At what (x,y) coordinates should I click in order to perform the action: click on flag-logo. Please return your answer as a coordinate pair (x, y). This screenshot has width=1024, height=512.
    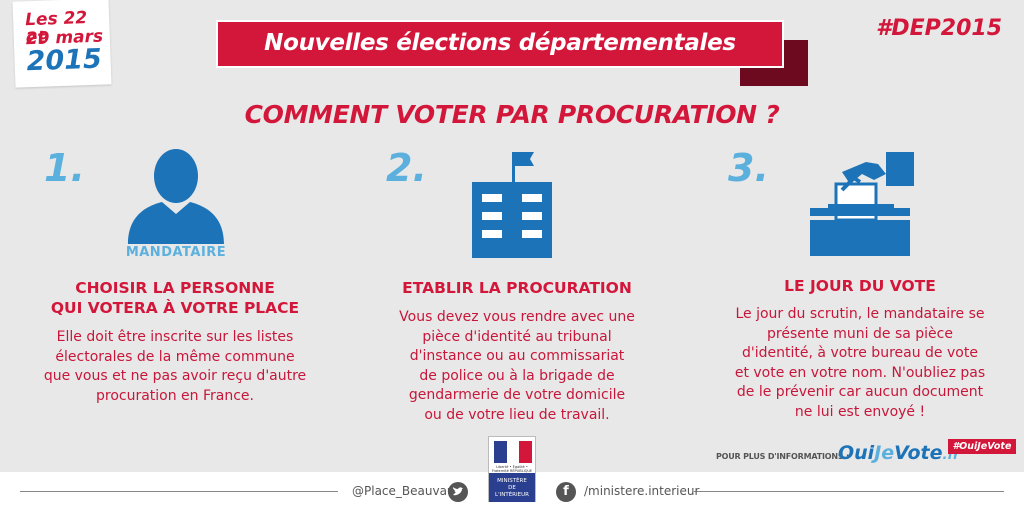
    Looking at the image, I should click on (513, 452).